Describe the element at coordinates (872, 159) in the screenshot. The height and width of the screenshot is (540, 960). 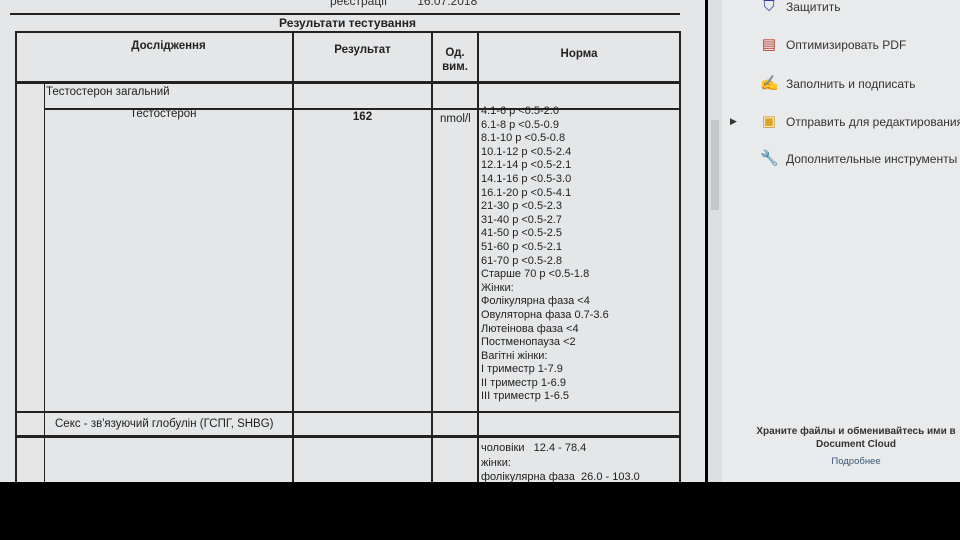
I see `tool-label: Дополнительные инструменты` at that location.